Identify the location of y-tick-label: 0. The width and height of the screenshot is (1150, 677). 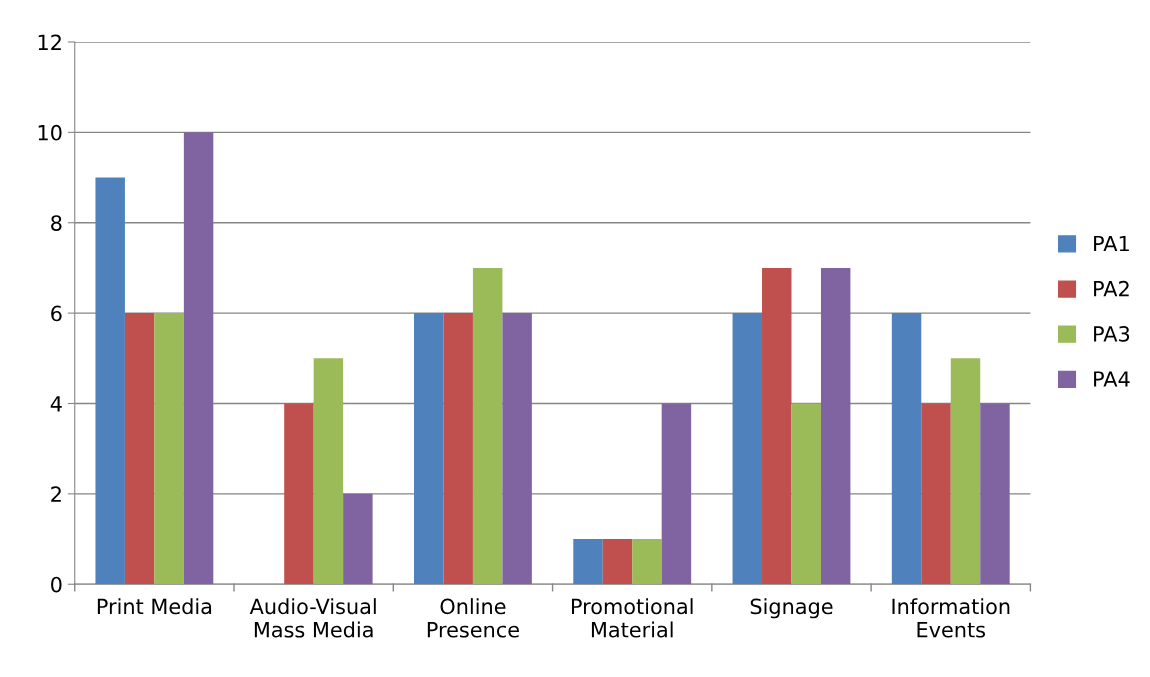
(56, 584).